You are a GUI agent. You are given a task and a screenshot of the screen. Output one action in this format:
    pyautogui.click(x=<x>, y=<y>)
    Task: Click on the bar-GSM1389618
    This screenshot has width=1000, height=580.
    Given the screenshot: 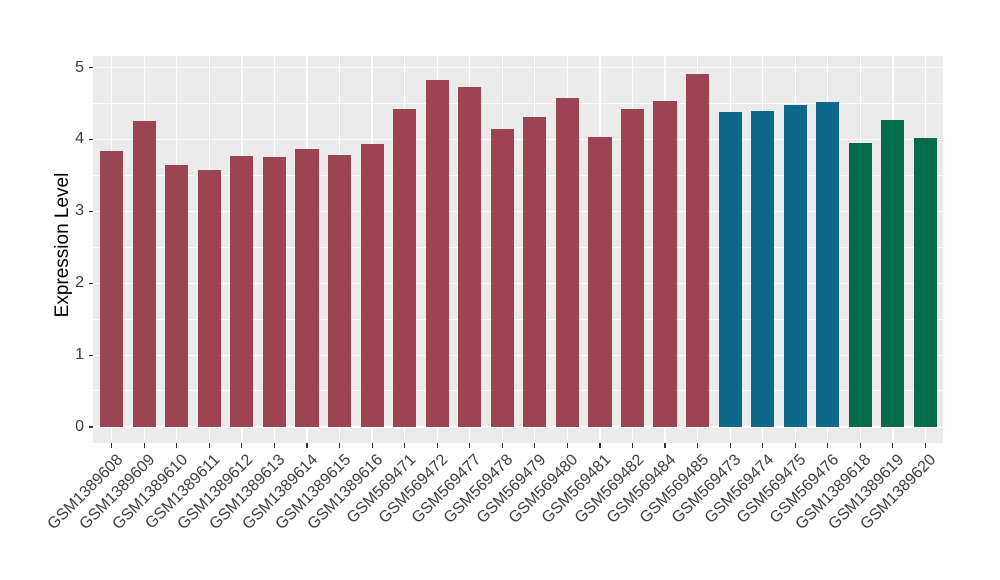 What is the action you would take?
    pyautogui.click(x=860, y=285)
    